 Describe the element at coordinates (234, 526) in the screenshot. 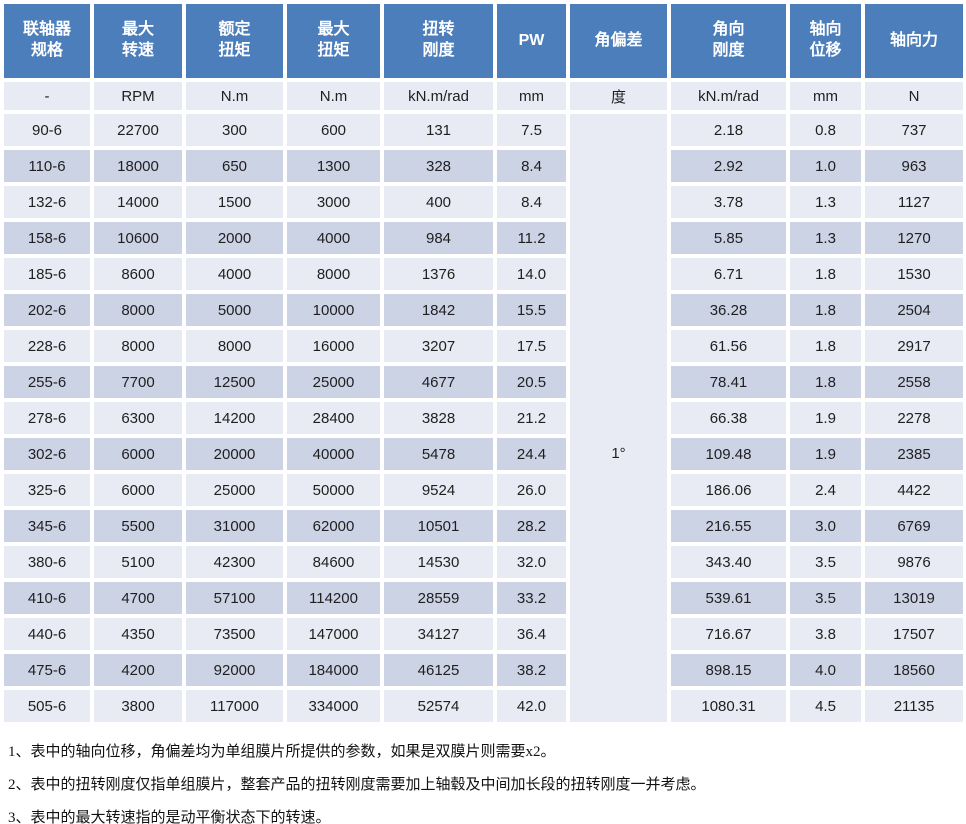

I see `rated-torque-cell: 31000` at that location.